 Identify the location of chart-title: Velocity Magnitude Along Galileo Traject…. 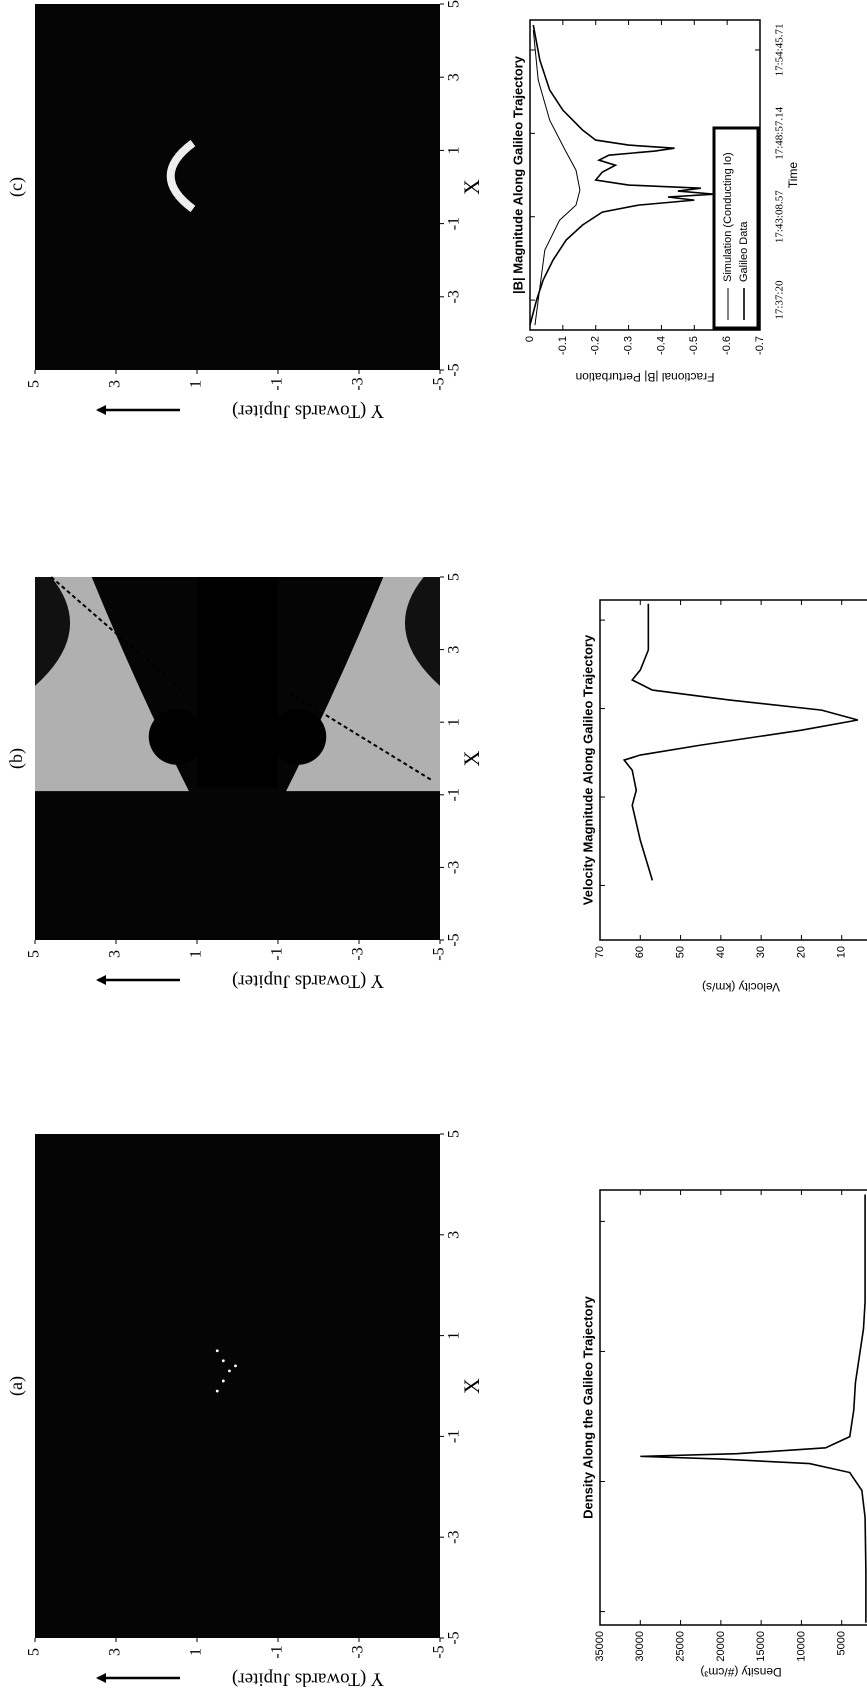
(587, 769).